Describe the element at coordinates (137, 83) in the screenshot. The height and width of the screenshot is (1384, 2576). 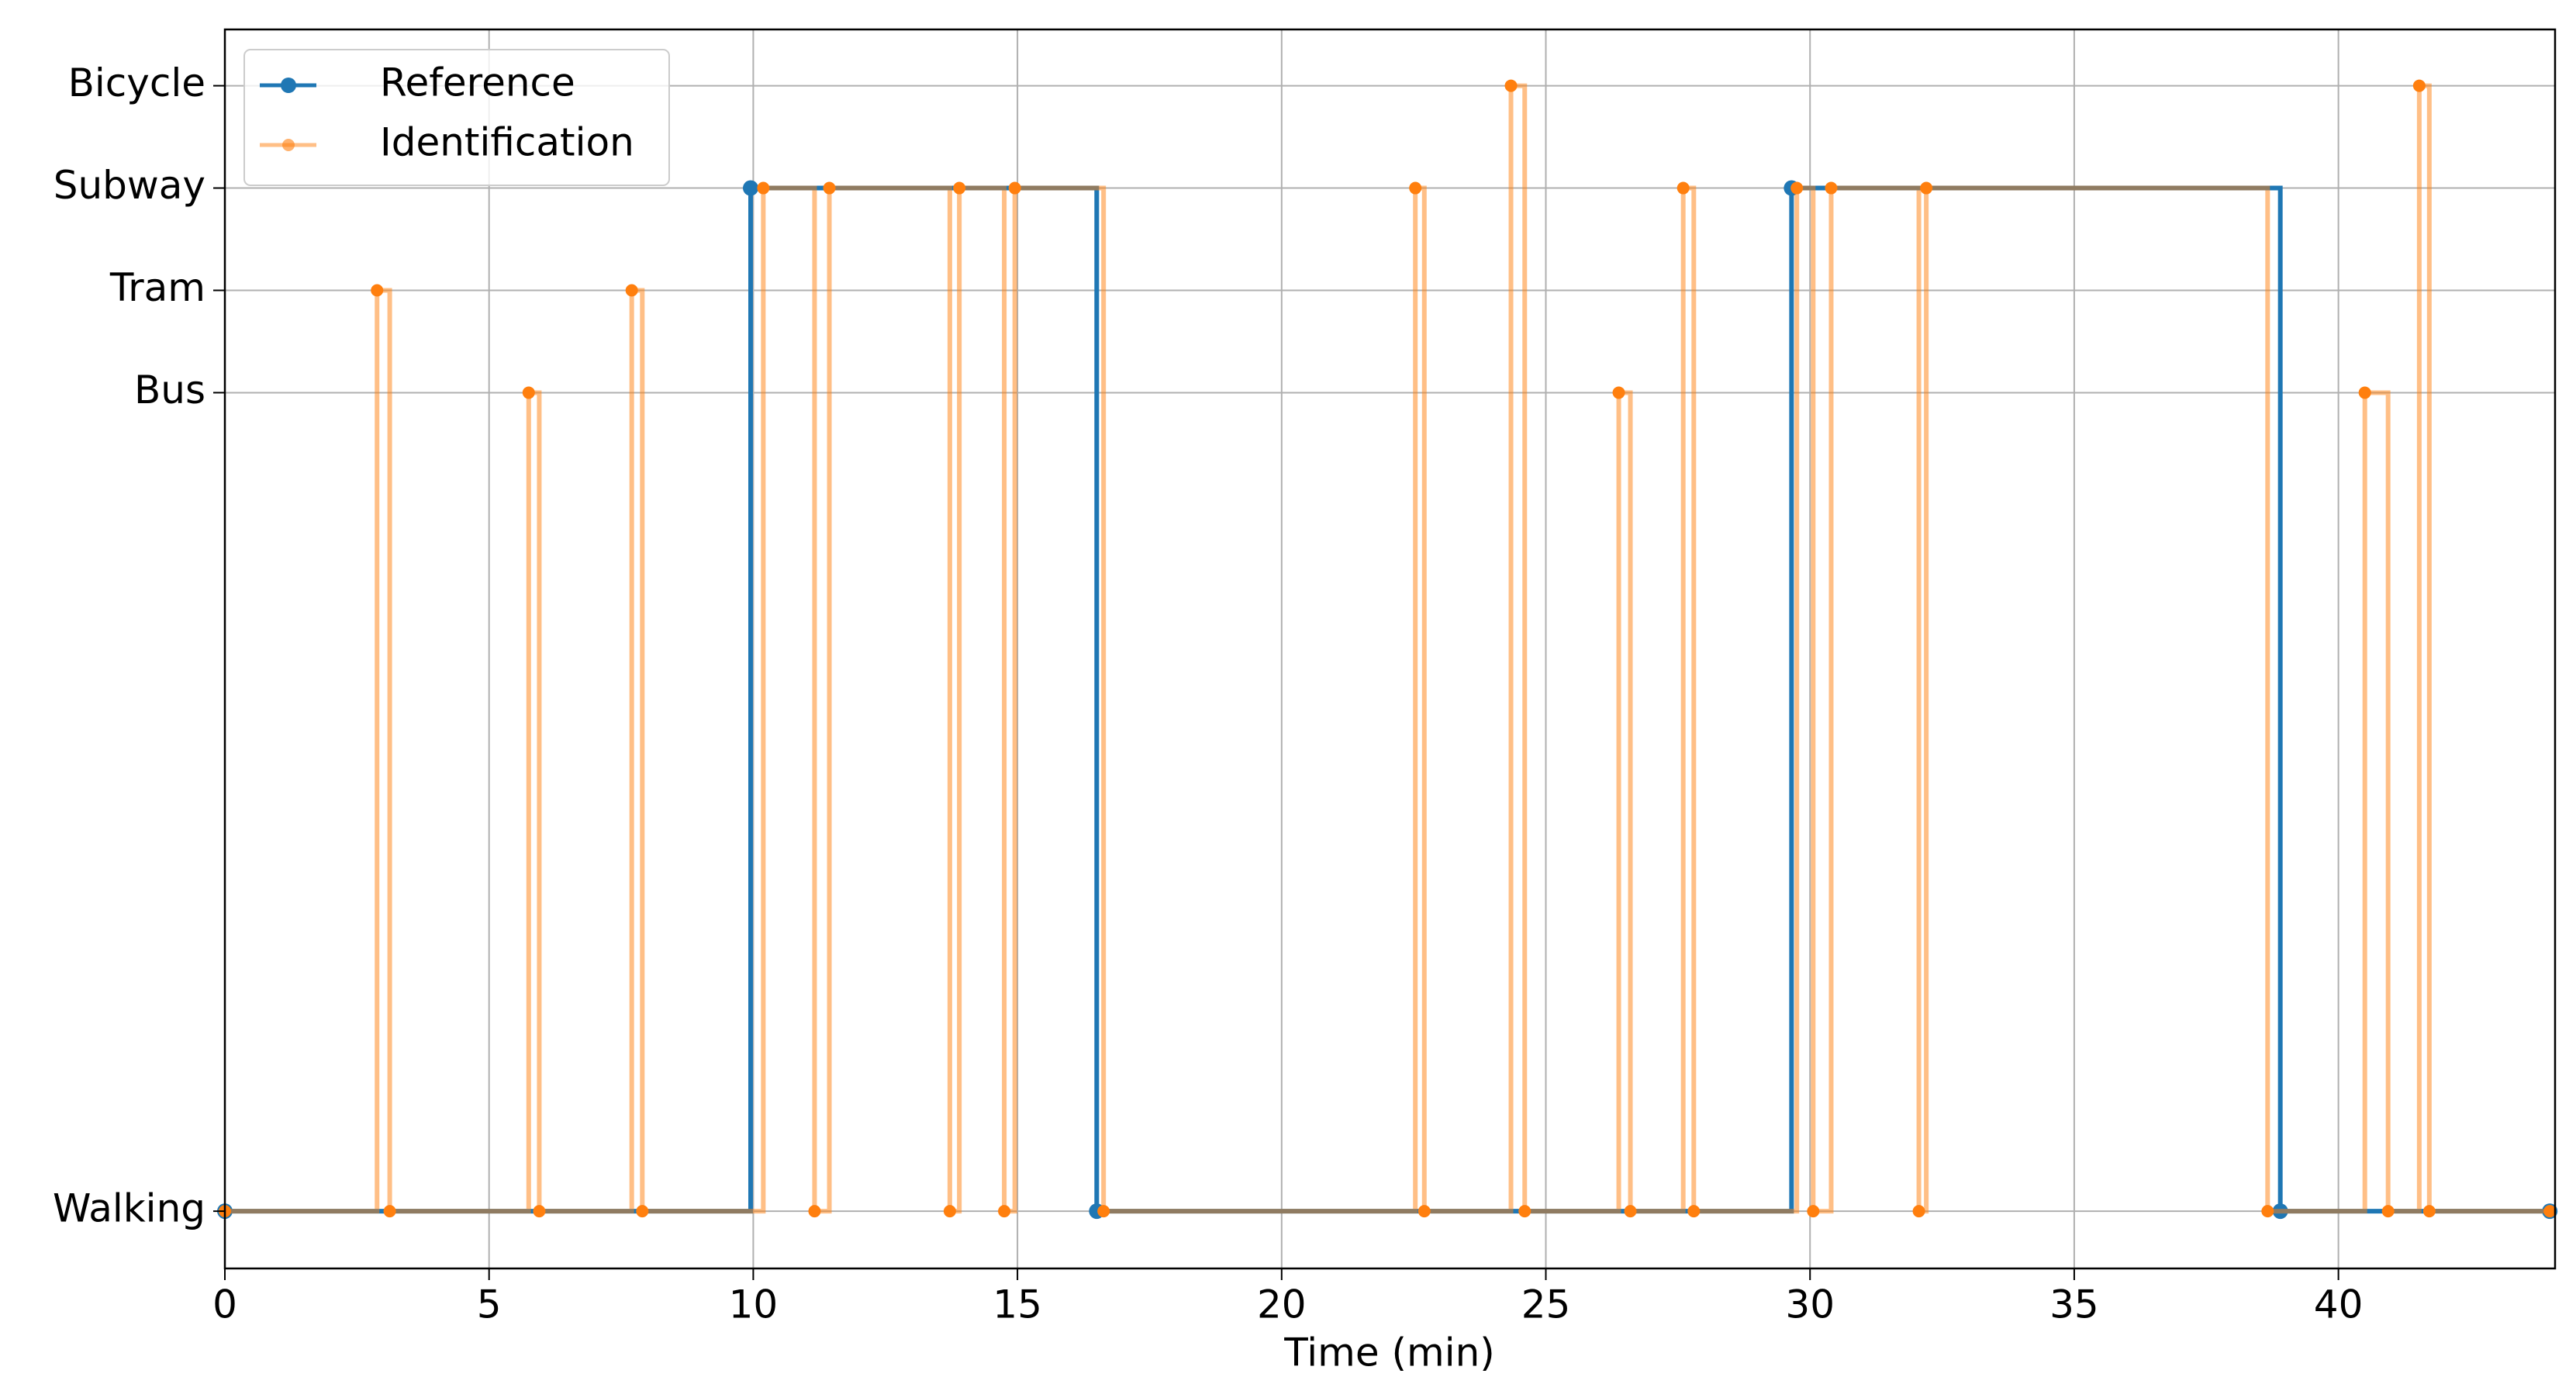
I see `y-tick-label: Bicycle` at that location.